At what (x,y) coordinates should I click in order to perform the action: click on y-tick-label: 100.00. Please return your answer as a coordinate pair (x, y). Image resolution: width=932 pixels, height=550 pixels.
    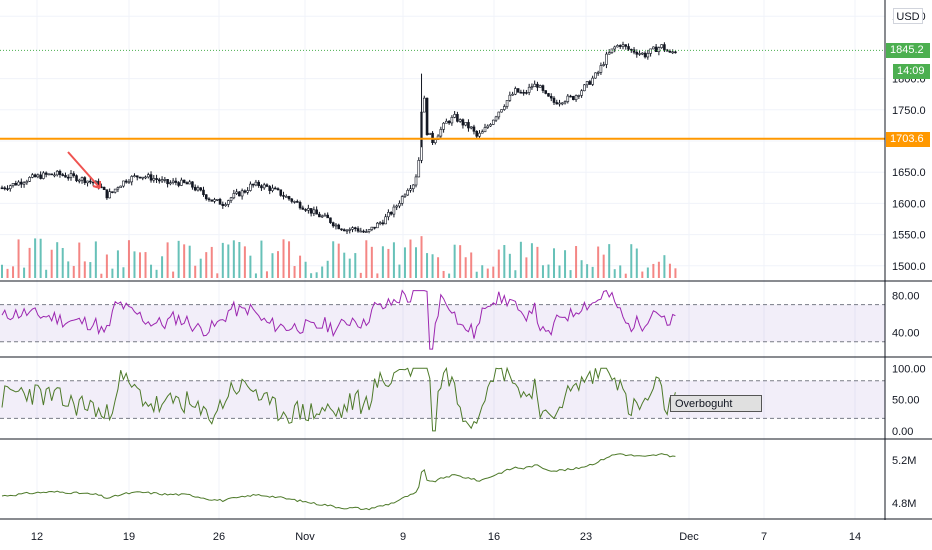
    Looking at the image, I should click on (909, 369).